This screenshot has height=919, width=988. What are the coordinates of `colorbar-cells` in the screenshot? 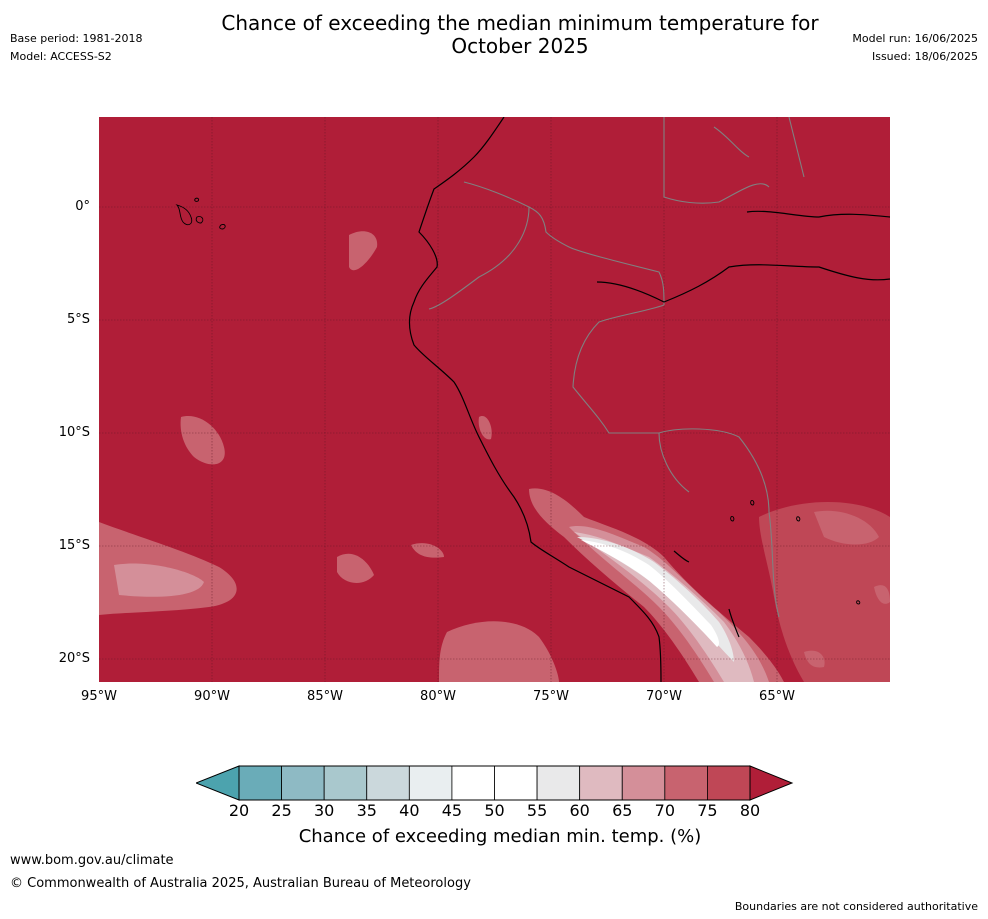 It's located at (494, 783).